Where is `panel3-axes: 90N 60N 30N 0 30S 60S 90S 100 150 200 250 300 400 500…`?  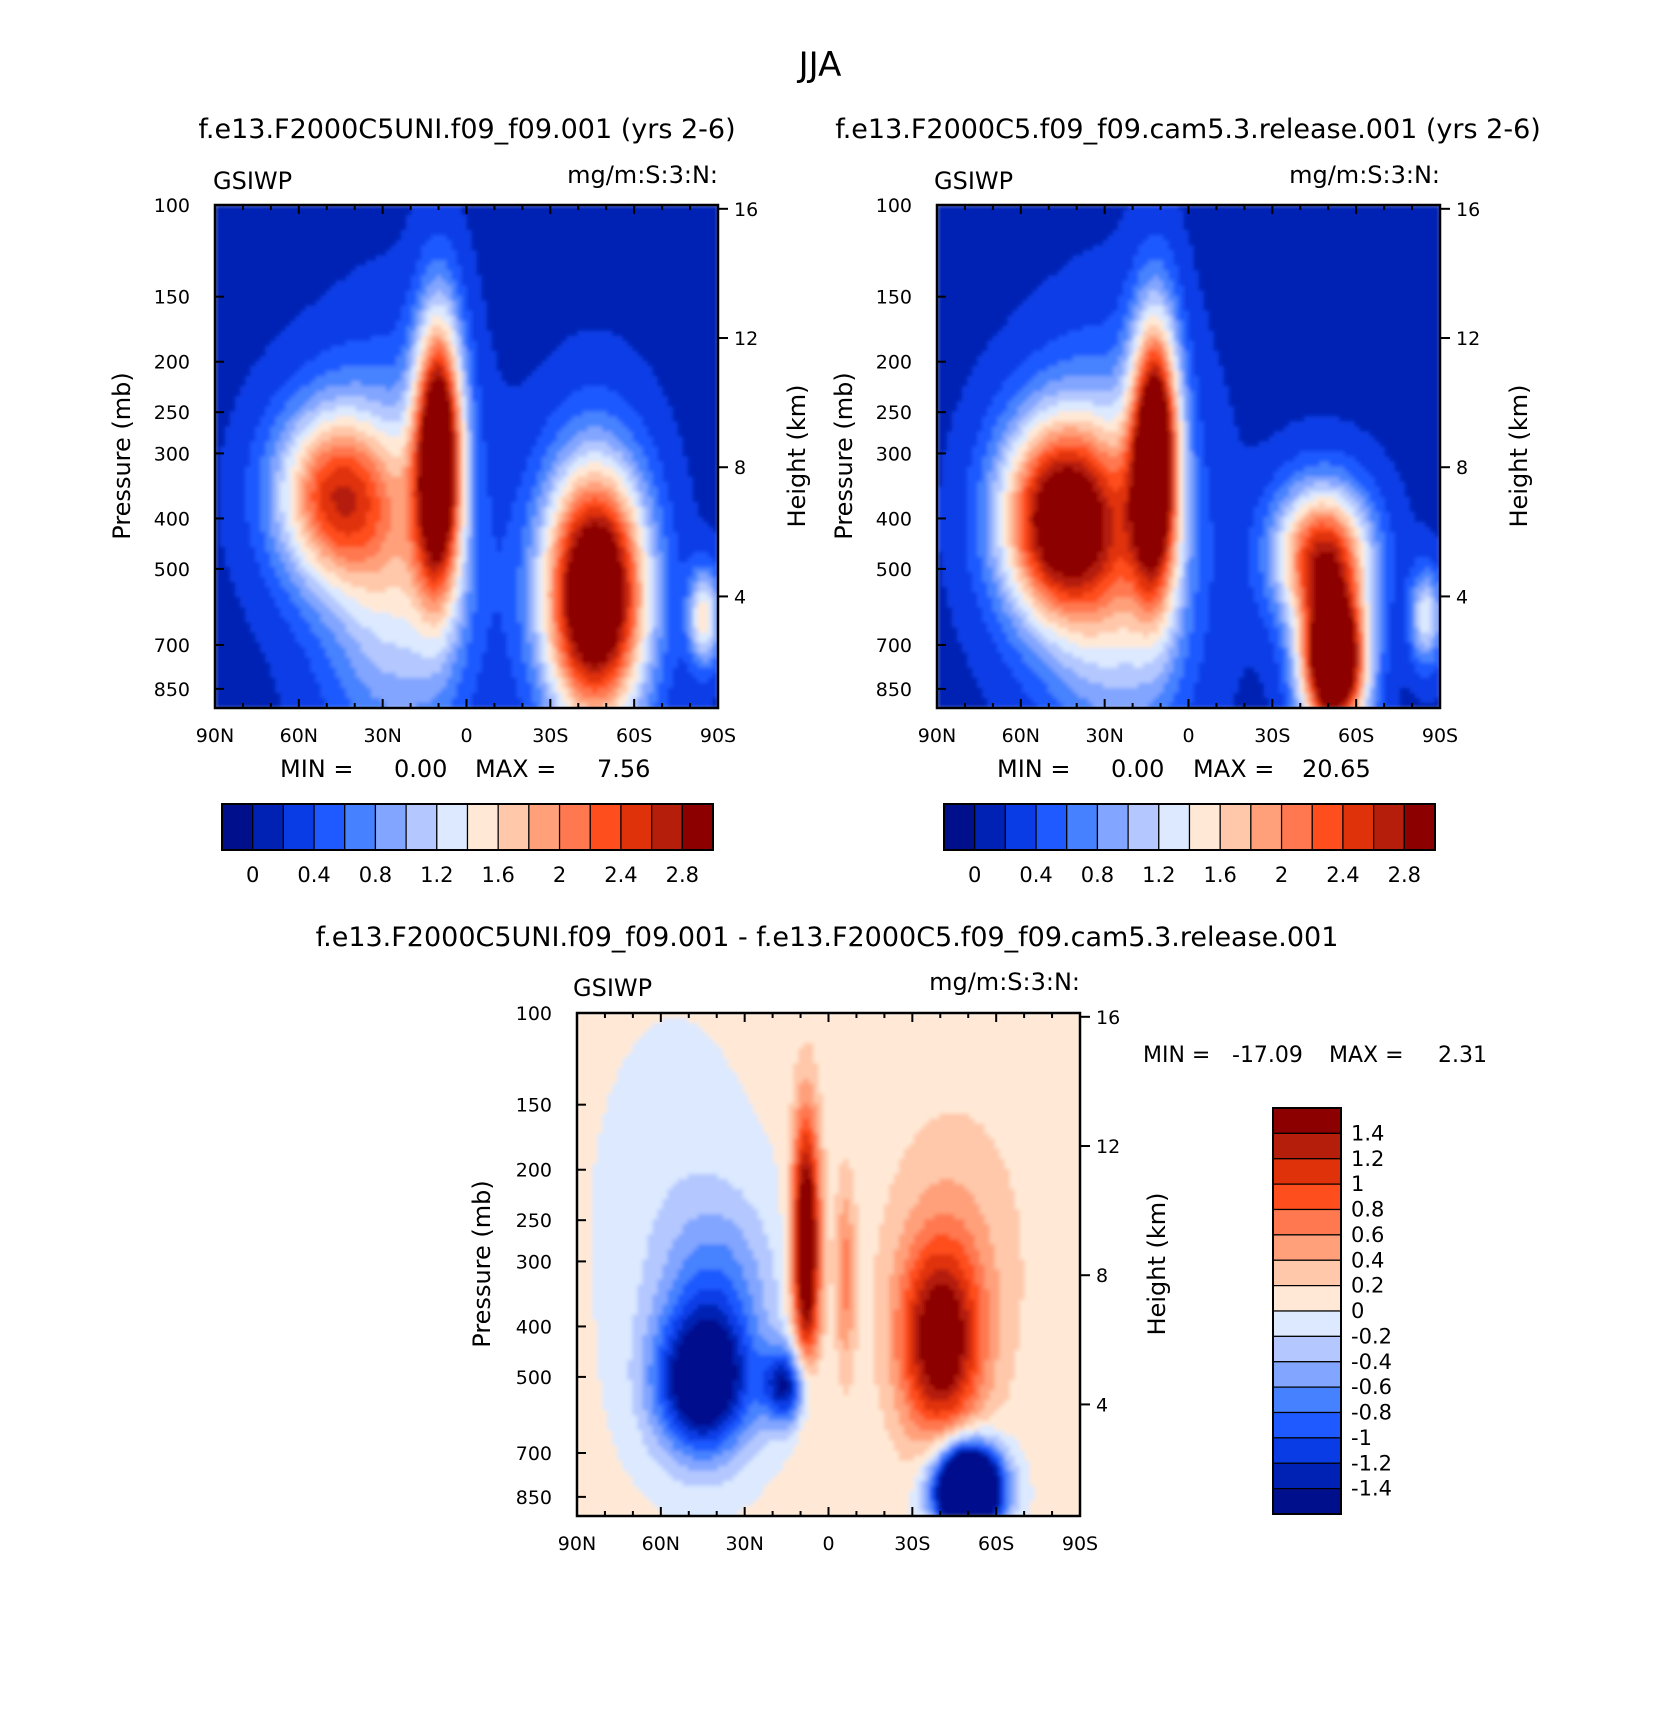
panel3-axes: 90N 60N 30N 0 30S 60S 90S 100 150 200 250 300 400 500… is located at coordinates (818, 1279).